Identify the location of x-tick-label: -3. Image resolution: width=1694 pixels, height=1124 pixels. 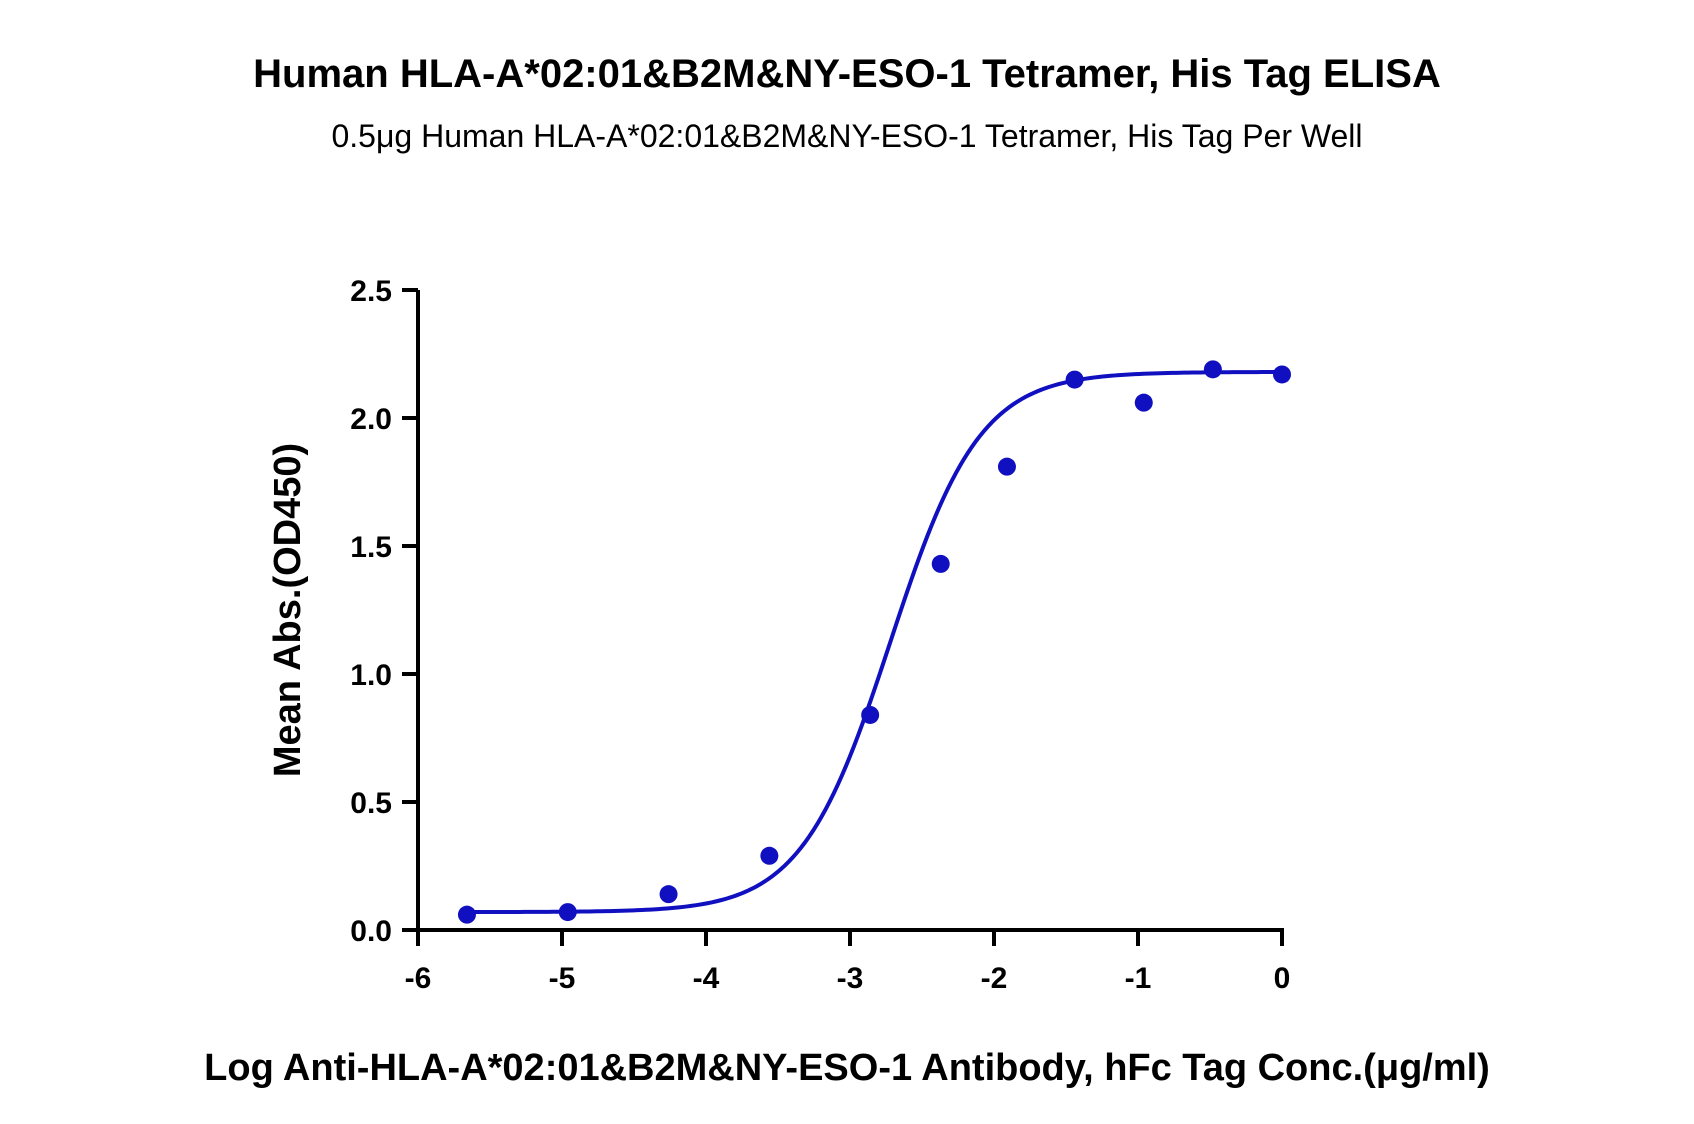
(850, 978).